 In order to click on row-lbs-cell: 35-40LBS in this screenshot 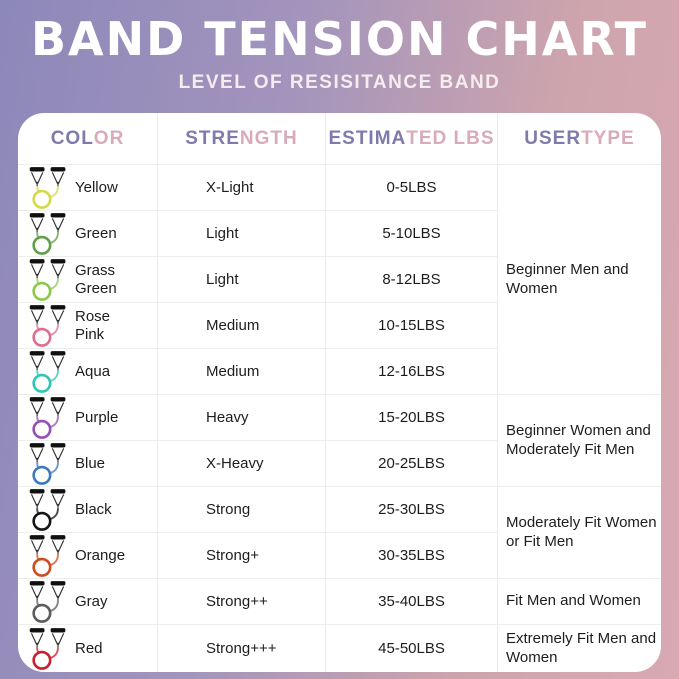, I will do `click(412, 602)`.